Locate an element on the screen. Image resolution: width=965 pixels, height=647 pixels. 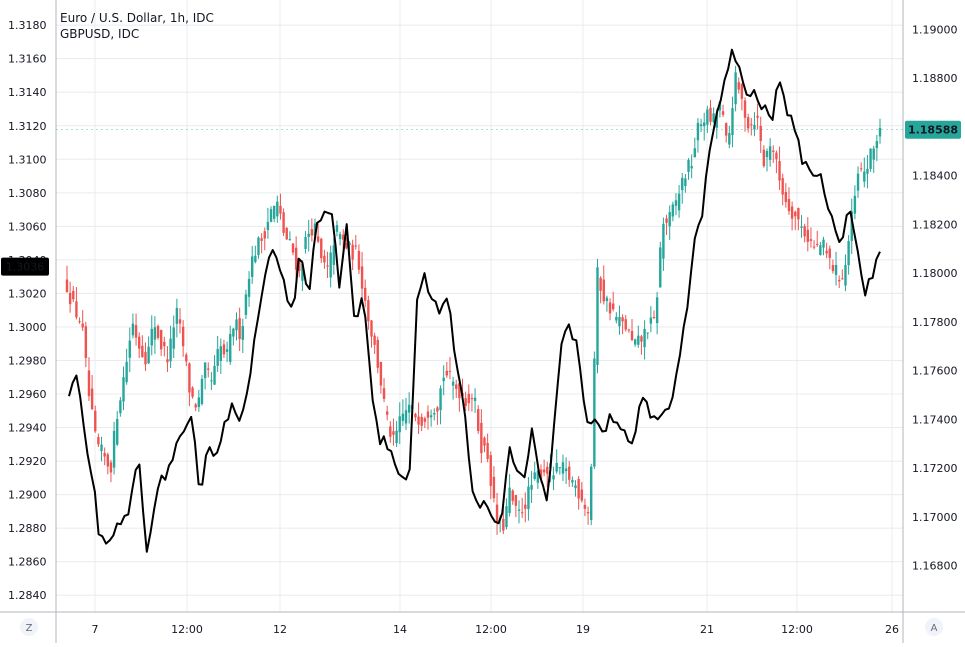
right-scale-toggle-button: A is located at coordinates (934, 627).